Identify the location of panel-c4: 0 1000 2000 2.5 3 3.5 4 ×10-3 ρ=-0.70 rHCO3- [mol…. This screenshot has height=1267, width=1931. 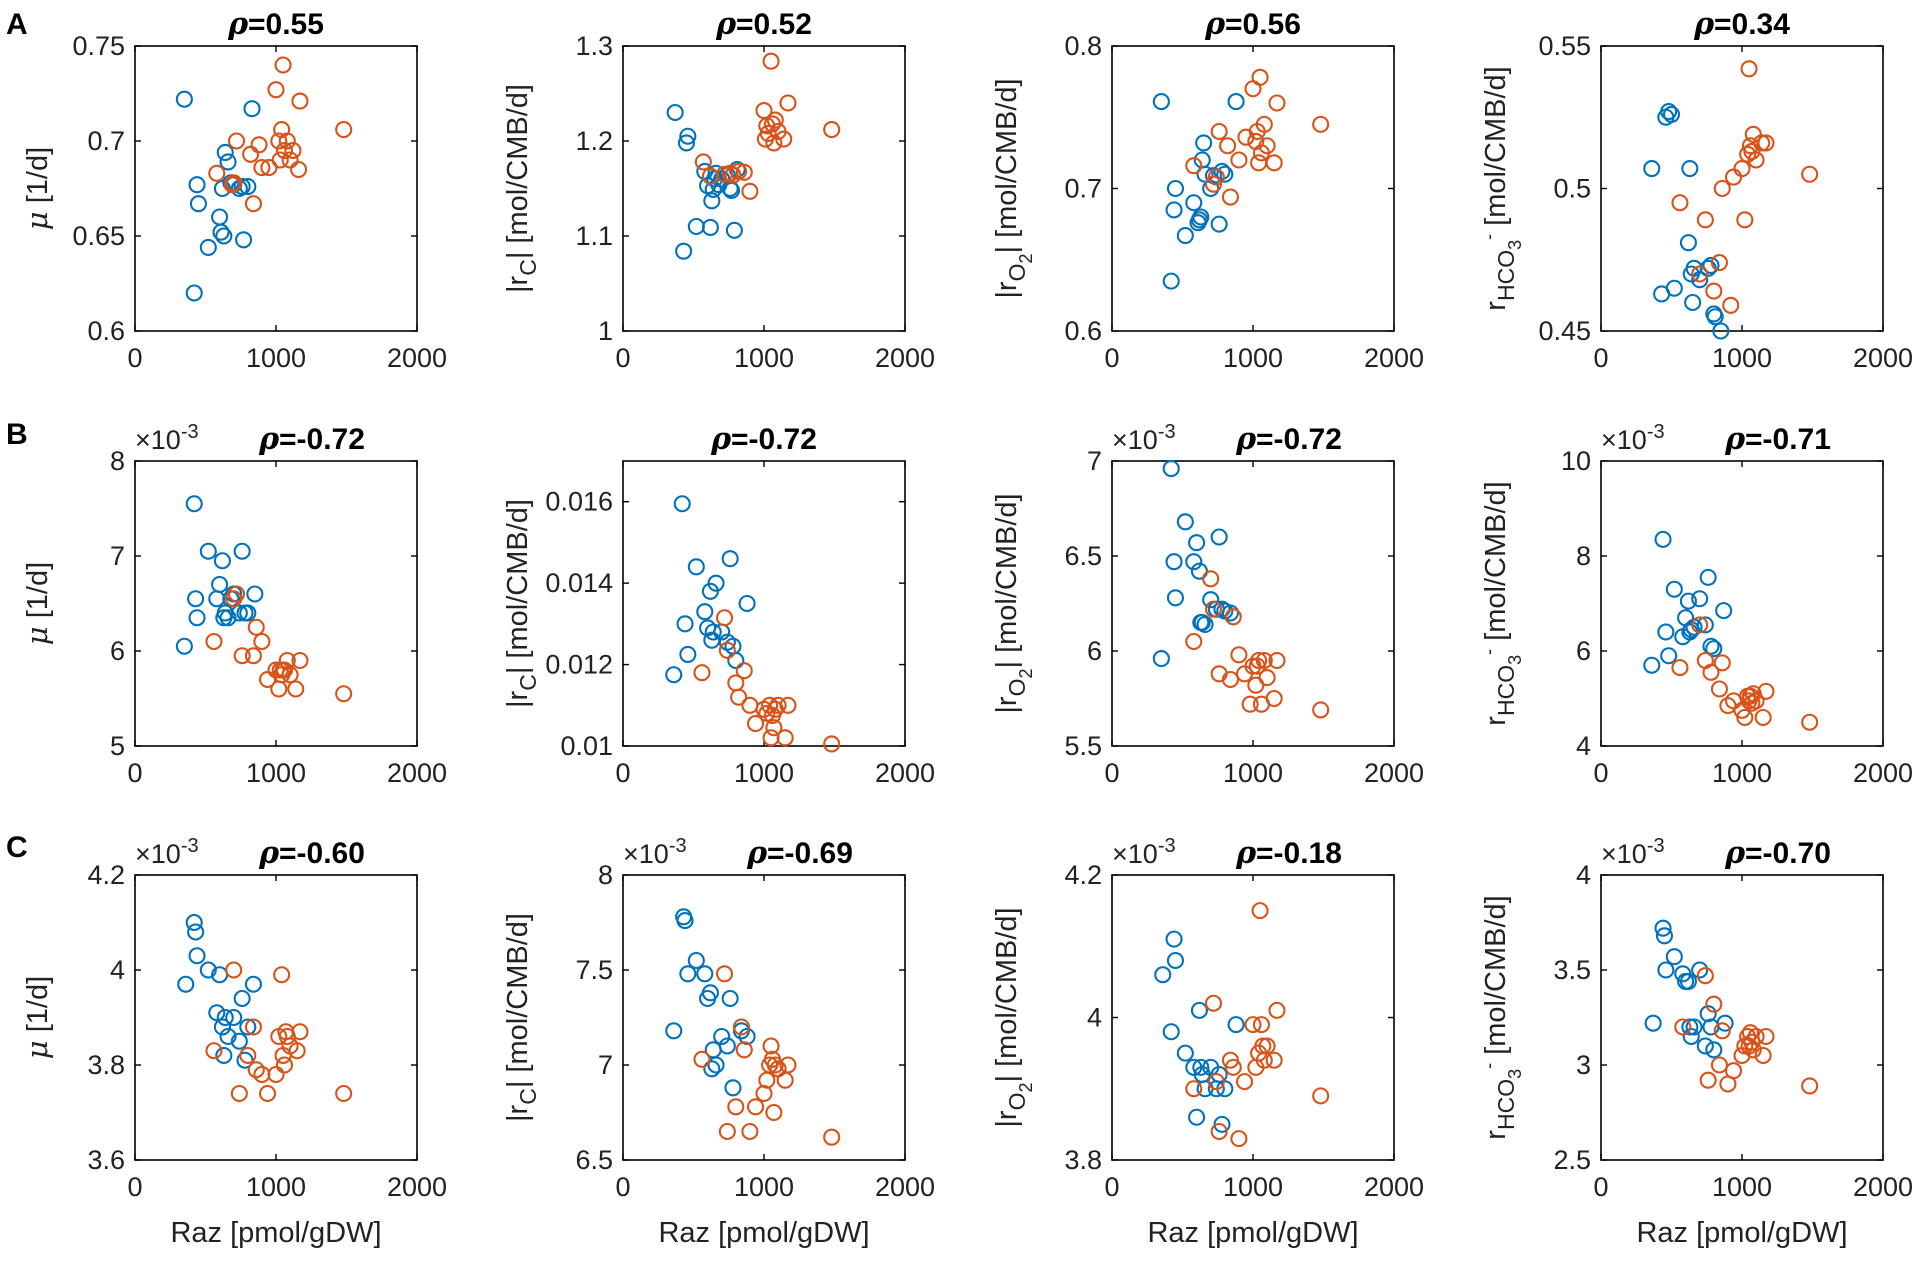
(1696, 1042).